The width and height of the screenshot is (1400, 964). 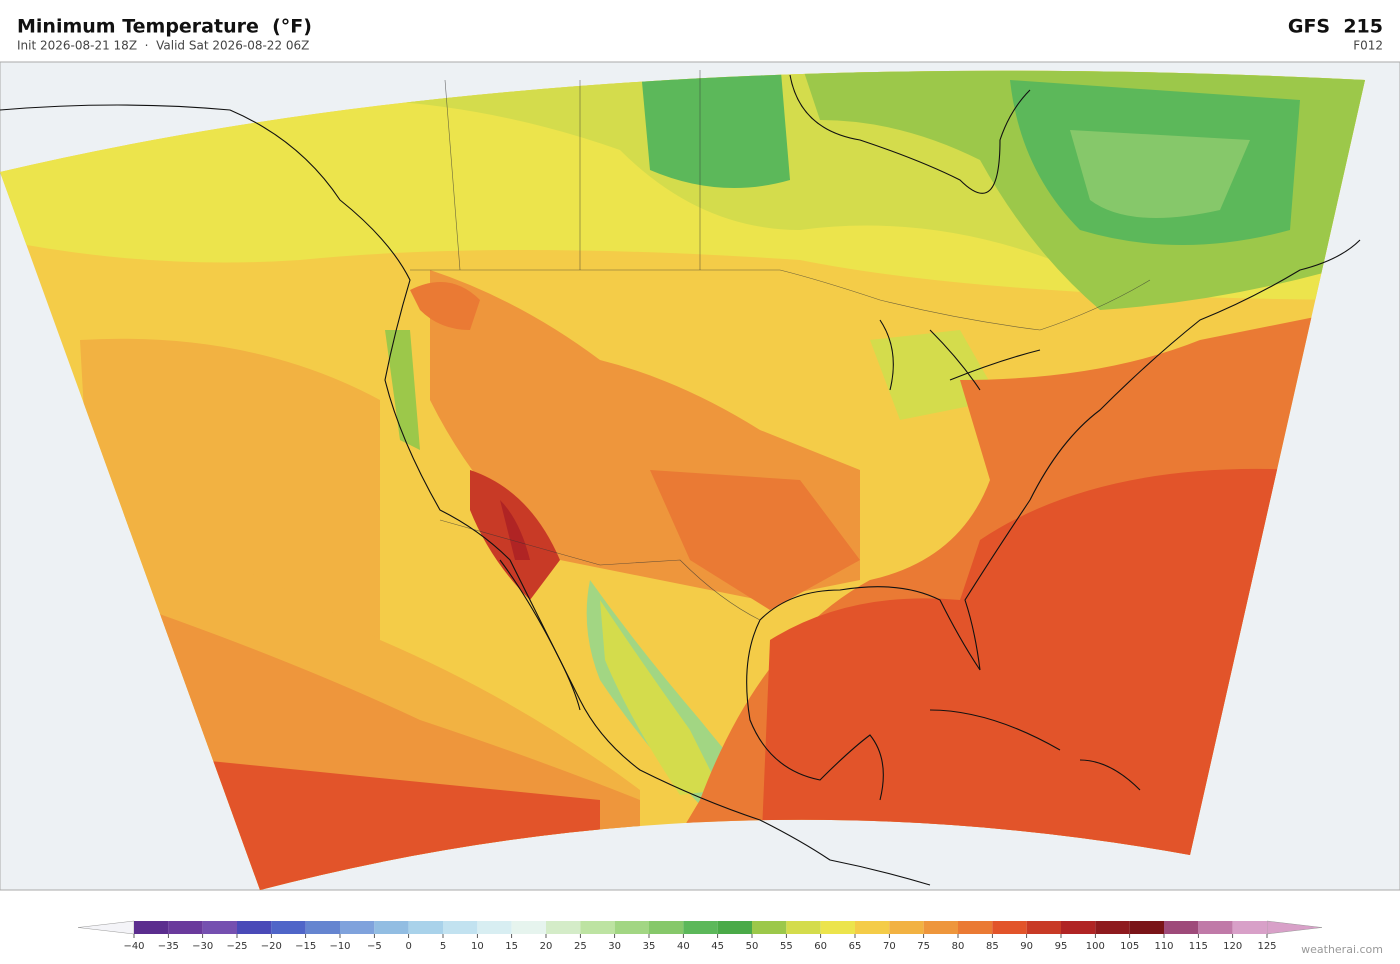 What do you see at coordinates (649, 946) in the screenshot?
I see `colorbar-tick-label: 35` at bounding box center [649, 946].